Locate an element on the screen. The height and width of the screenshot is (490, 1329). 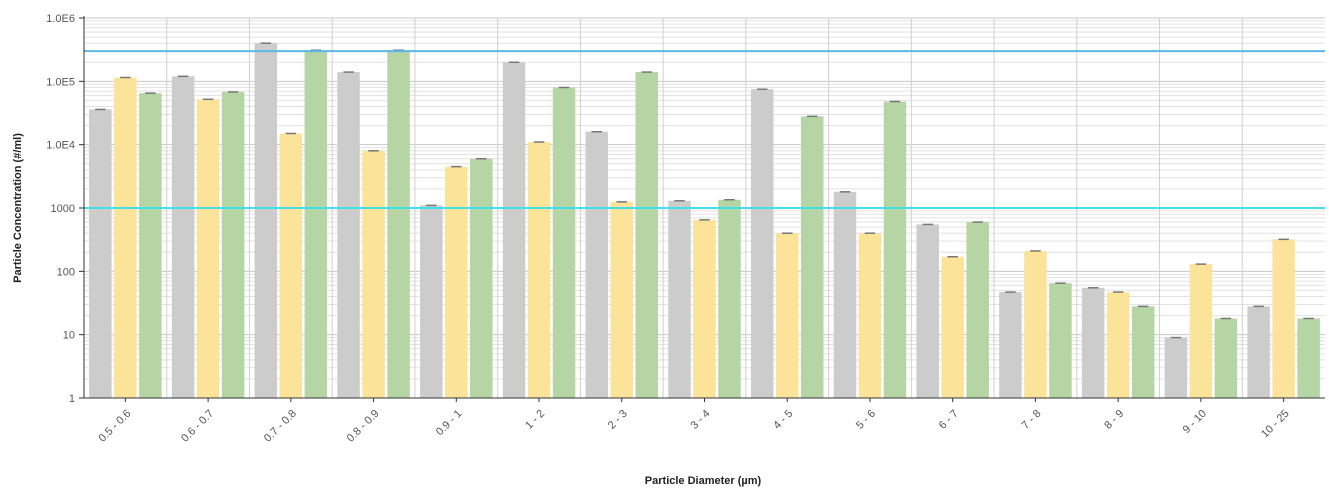
x-tick-label: 4 - 5 is located at coordinates (783, 420).